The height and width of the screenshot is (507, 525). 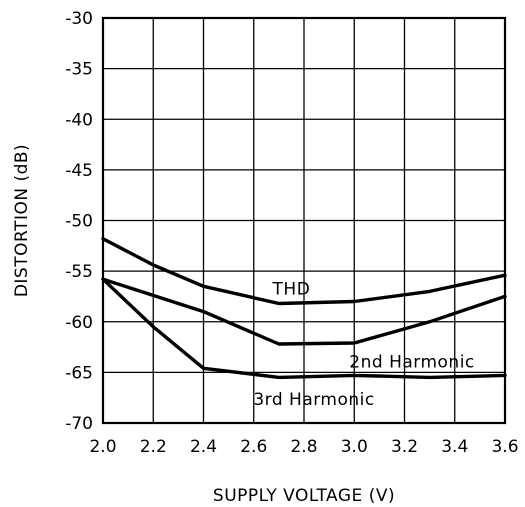 What do you see at coordinates (304, 311) in the screenshot?
I see `series-line-2nd-harmonic` at bounding box center [304, 311].